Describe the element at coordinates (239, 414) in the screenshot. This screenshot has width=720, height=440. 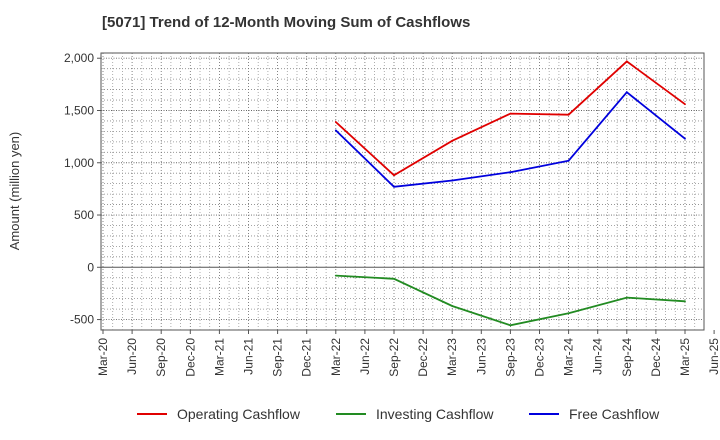
I see `legend-label-operating-cashflow: Operating Cashflow` at that location.